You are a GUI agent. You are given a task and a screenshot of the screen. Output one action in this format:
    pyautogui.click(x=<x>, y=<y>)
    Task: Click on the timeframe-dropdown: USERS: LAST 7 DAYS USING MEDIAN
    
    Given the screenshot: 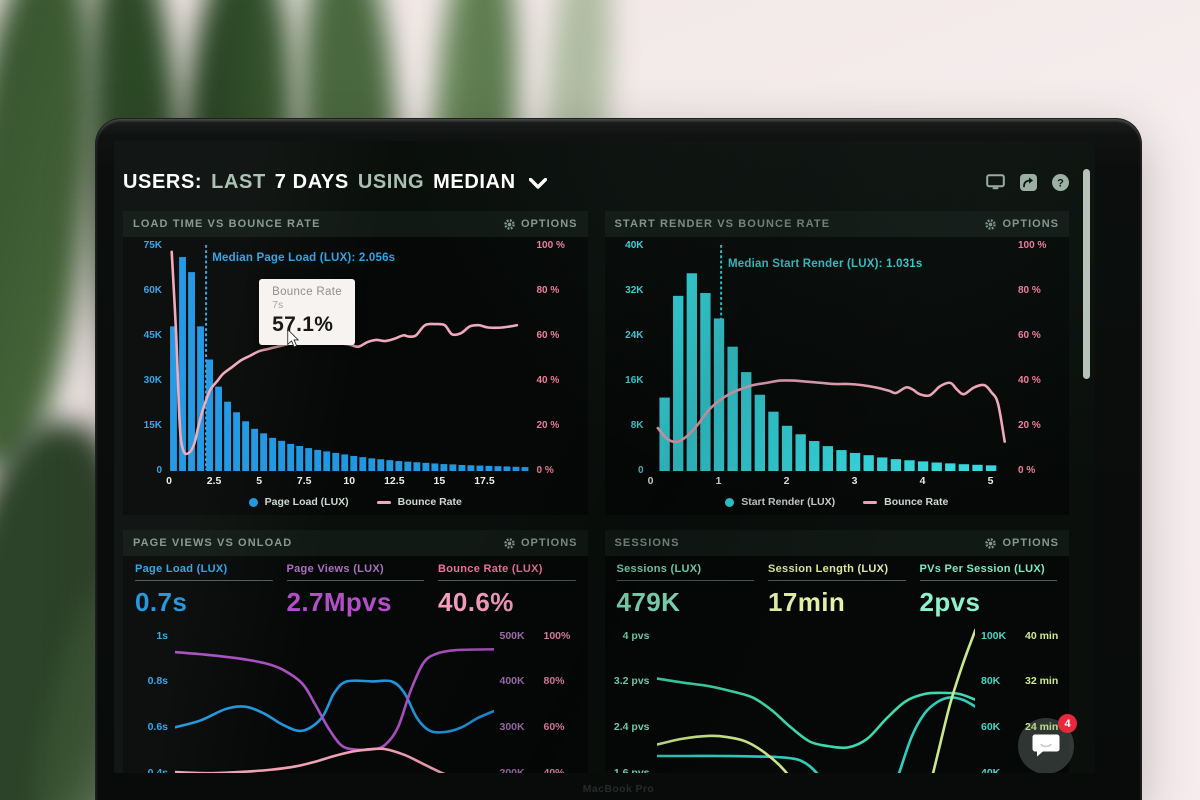 What is the action you would take?
    pyautogui.click(x=335, y=182)
    